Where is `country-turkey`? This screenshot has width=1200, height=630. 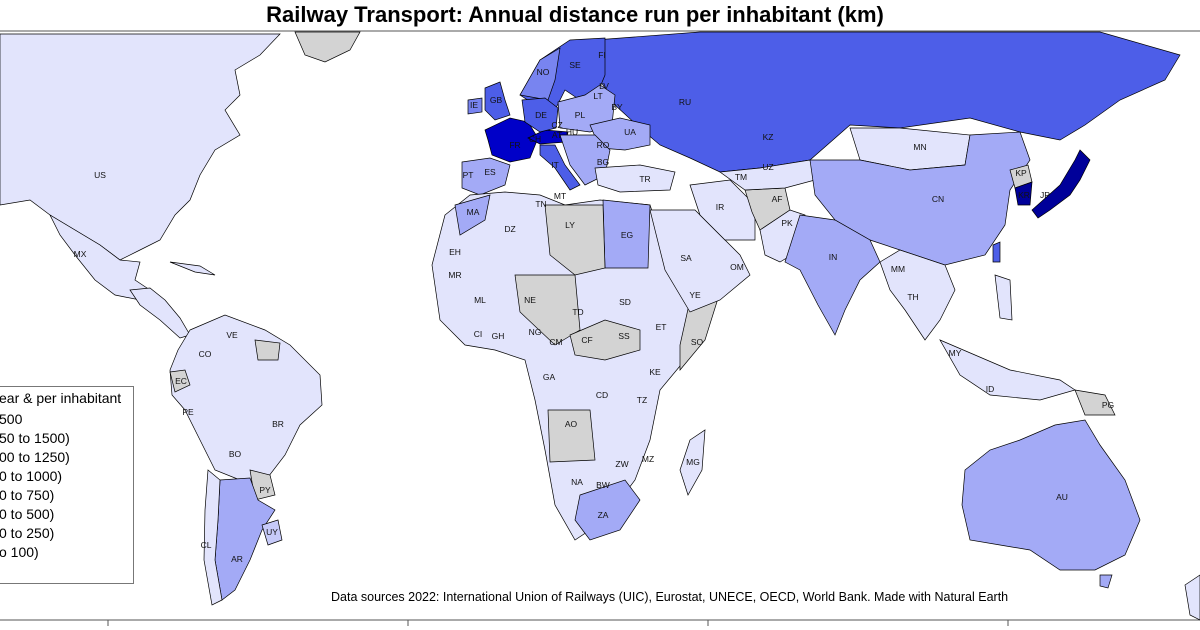
country-turkey is located at coordinates (635, 178).